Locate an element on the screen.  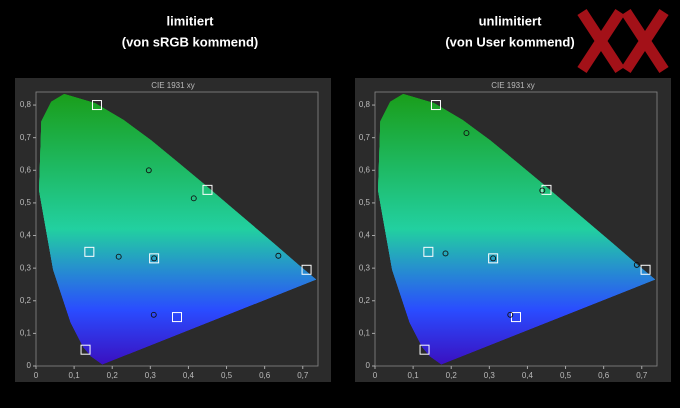
logo is located at coordinates (623, 41).